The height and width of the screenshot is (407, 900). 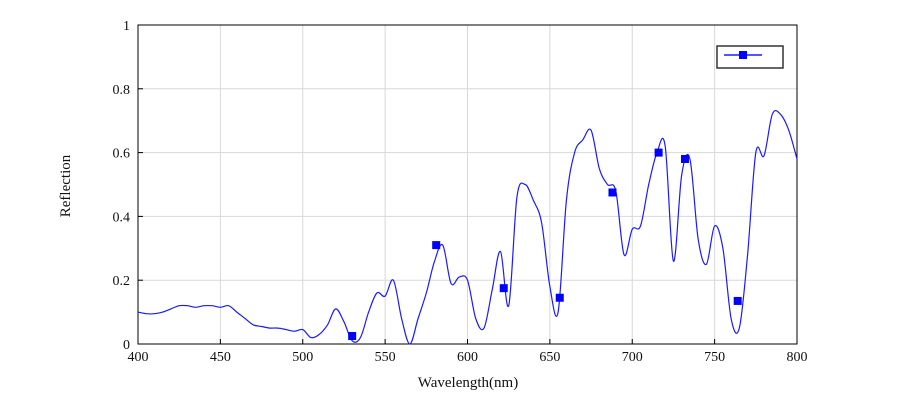 I want to click on legend-marker, so click(x=743, y=55).